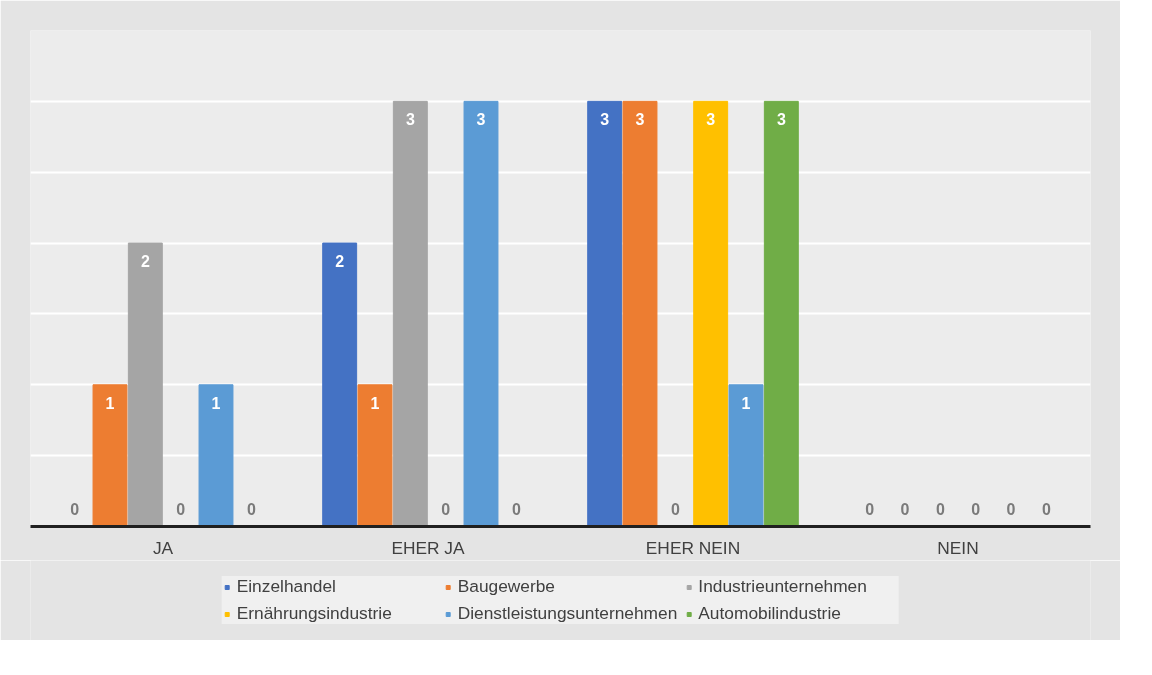 This screenshot has width=1152, height=675. What do you see at coordinates (770, 613) in the screenshot?
I see `legend-label: Automobilindustrie` at bounding box center [770, 613].